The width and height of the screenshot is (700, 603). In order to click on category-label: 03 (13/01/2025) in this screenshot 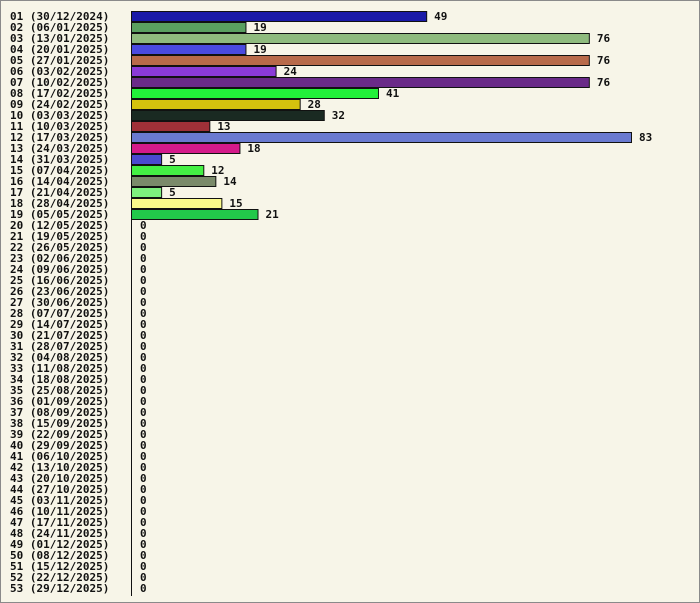, I will do `click(59, 38)`.